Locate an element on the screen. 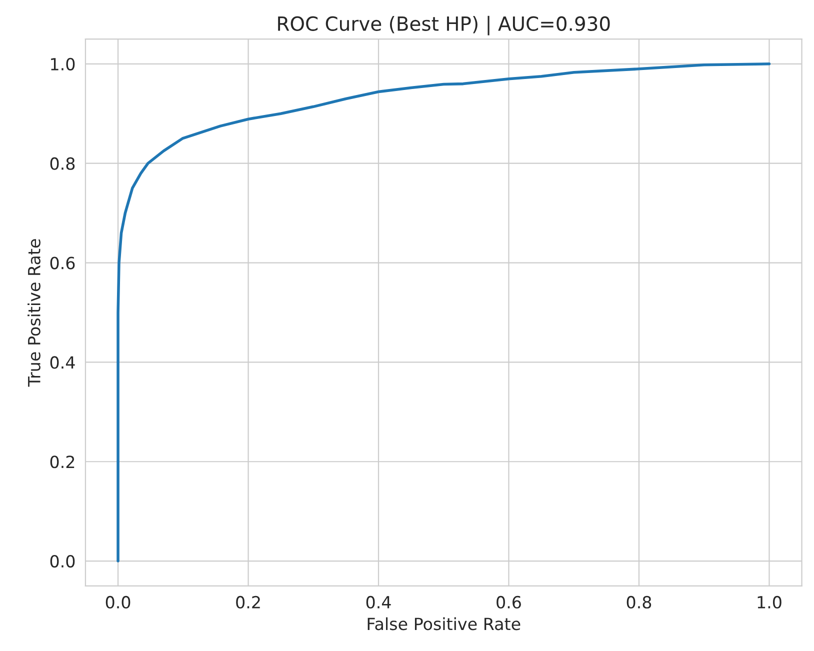 This screenshot has width=814, height=651. y-tick-label: 0.4 is located at coordinates (62, 362).